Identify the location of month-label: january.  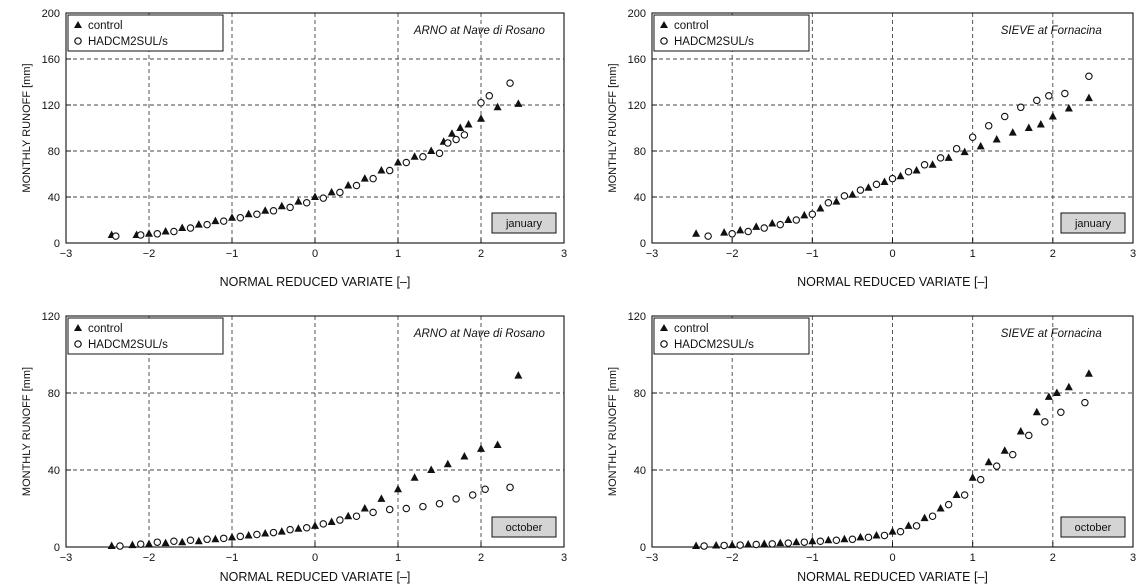
(524, 224).